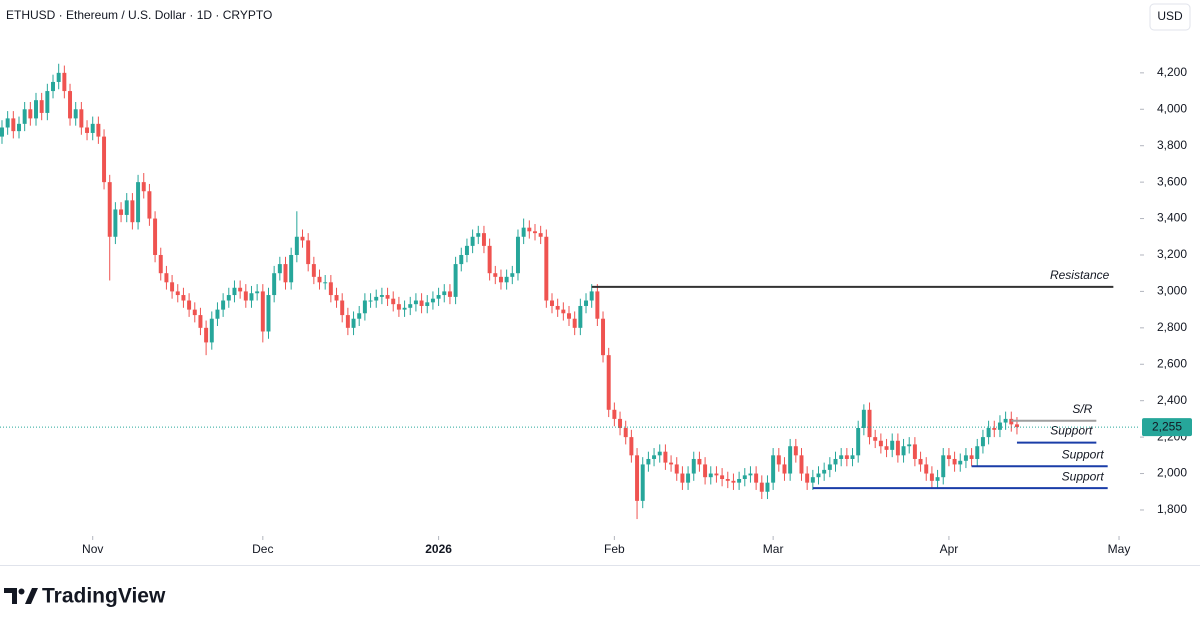 Image resolution: width=1200 pixels, height=626 pixels. What do you see at coordinates (1080, 275) in the screenshot?
I see `level-label: Resistance` at bounding box center [1080, 275].